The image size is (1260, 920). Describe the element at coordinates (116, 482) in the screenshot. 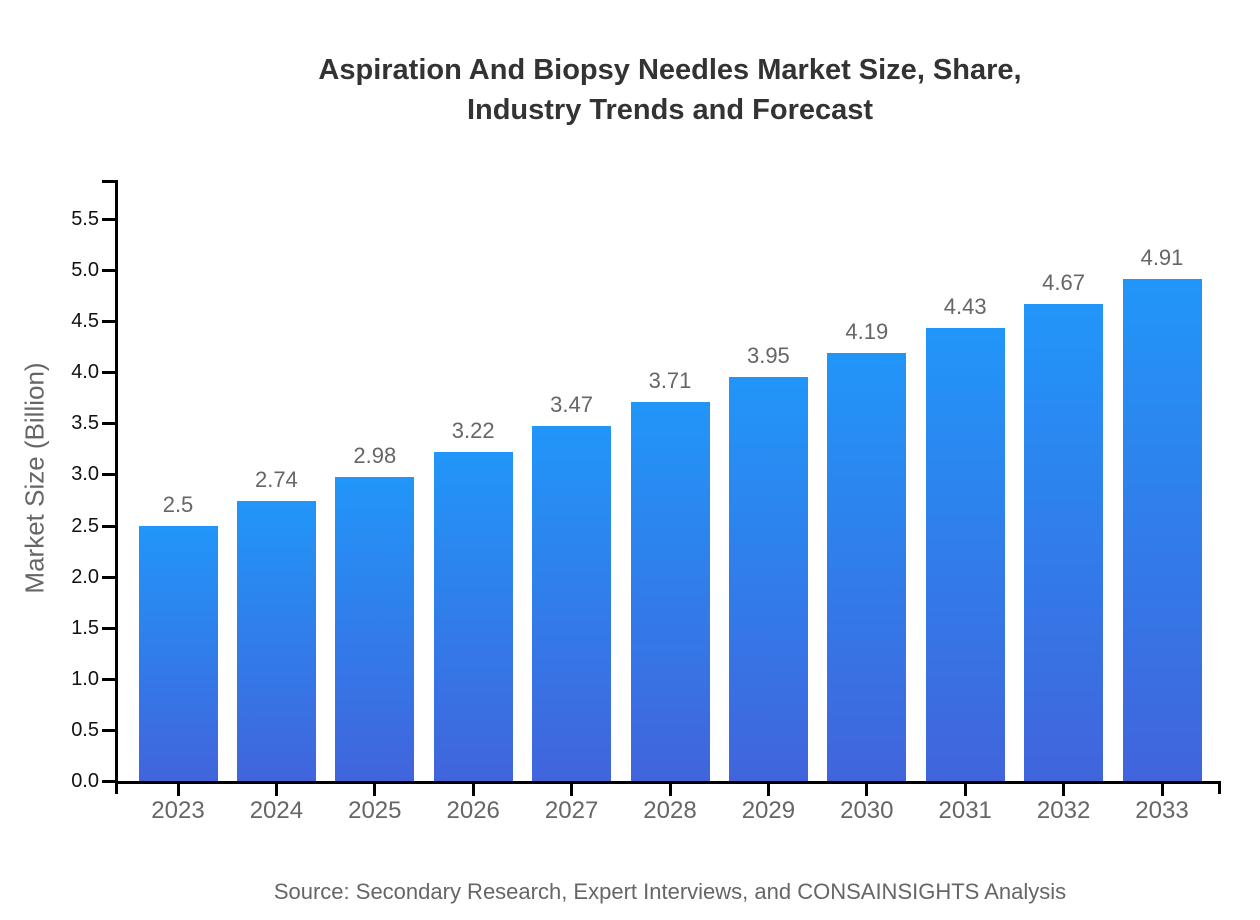

I see `y-axis-line` at that location.